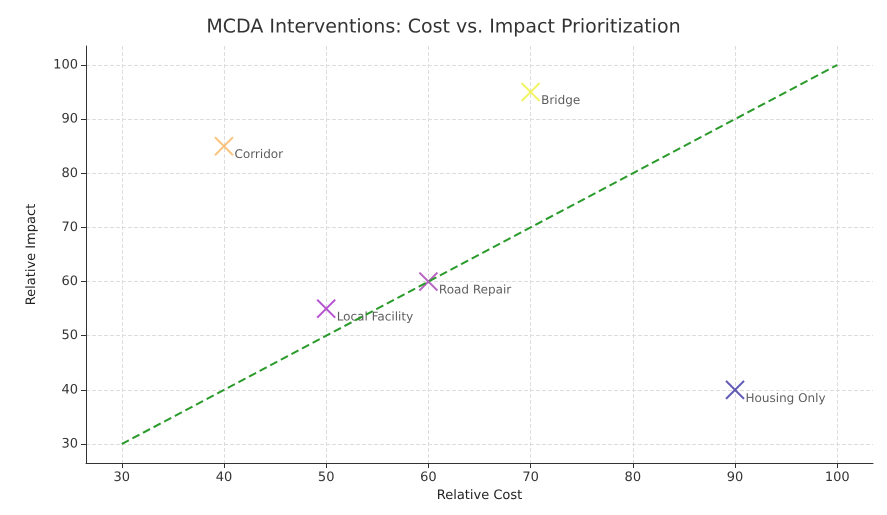 The width and height of the screenshot is (887, 515). I want to click on x-tick-label: 80, so click(633, 477).